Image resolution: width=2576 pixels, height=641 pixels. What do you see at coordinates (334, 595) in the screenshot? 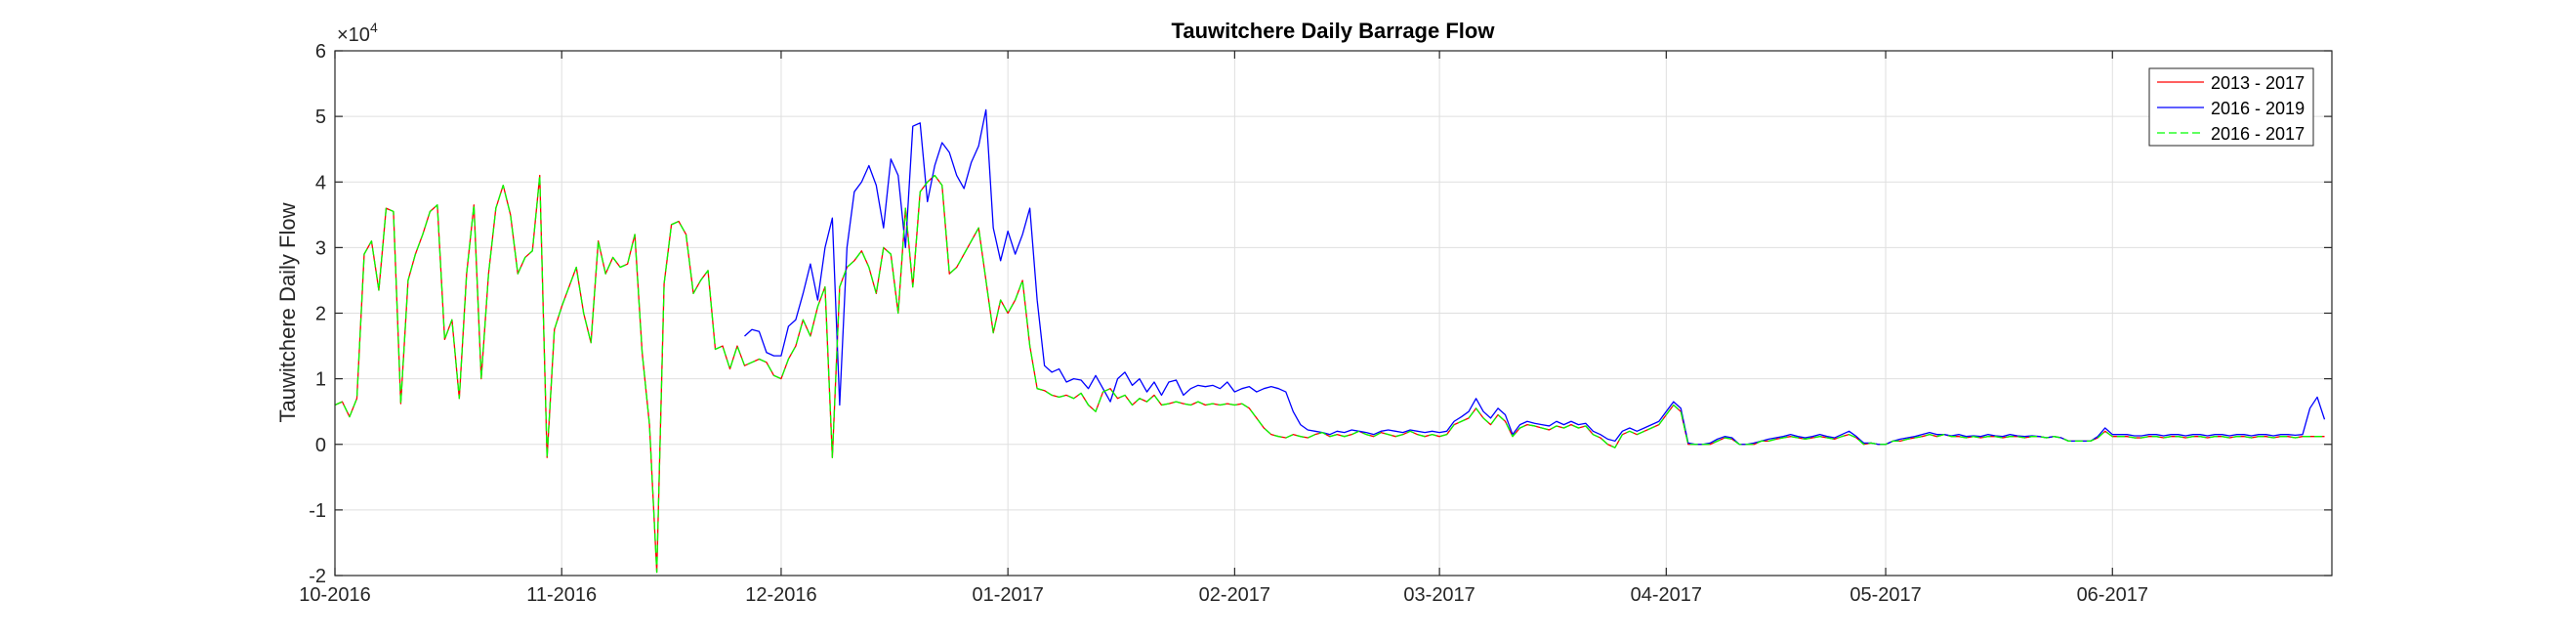
I see `x-tick-label: 10-2016` at bounding box center [334, 595].